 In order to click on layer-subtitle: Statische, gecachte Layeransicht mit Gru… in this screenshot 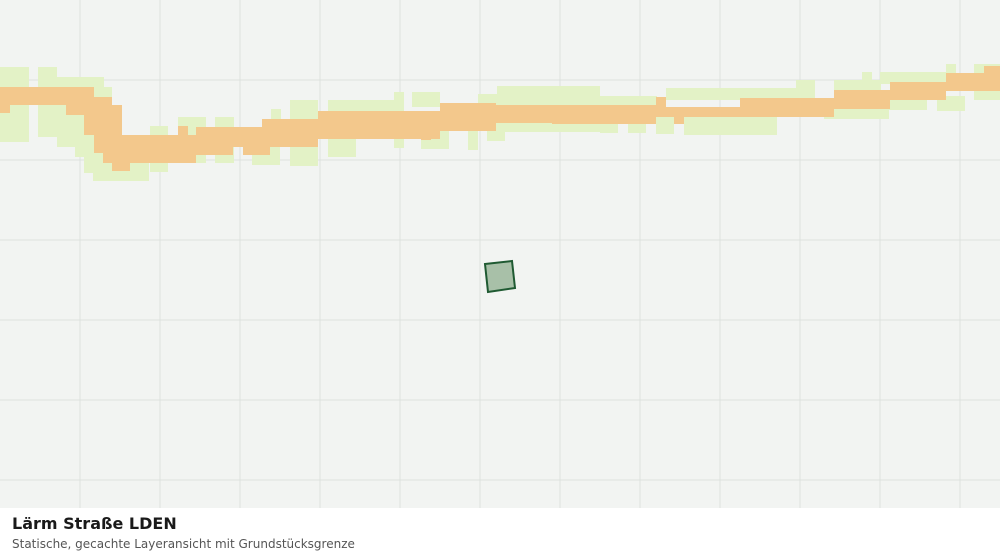, I will do `click(183, 544)`.